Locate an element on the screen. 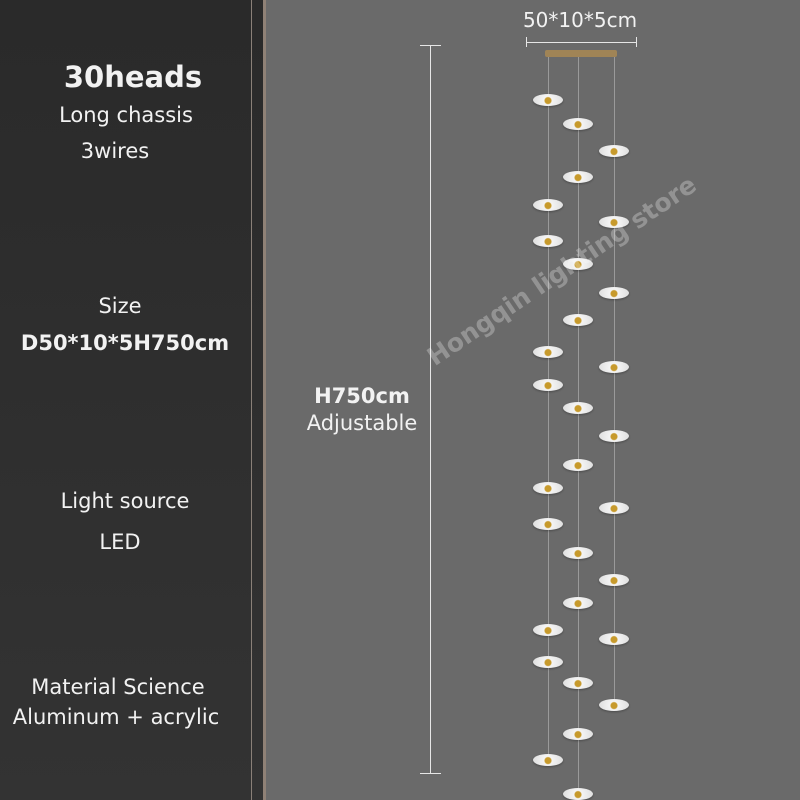  height-value: H750cm is located at coordinates (362, 396).